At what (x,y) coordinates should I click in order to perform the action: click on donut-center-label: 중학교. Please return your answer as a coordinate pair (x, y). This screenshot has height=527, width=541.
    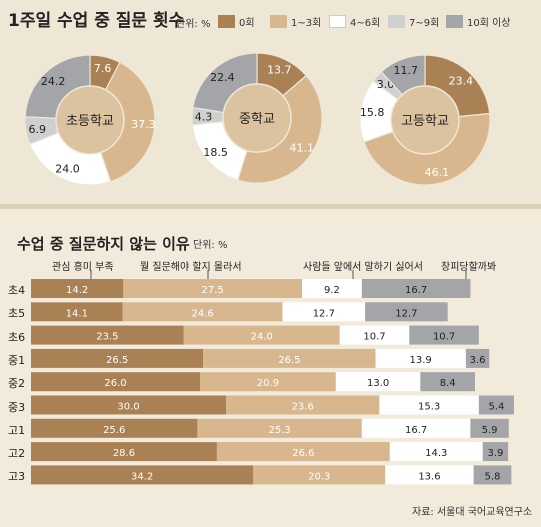
    Looking at the image, I should click on (257, 119).